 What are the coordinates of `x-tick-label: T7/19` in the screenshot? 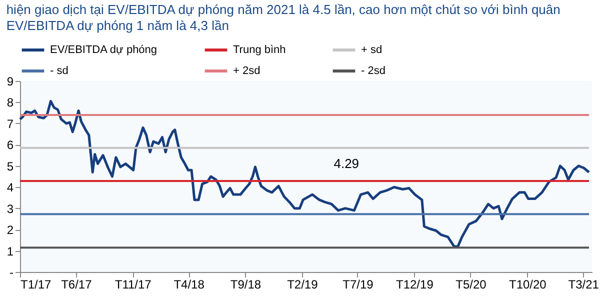 It's located at (358, 285).